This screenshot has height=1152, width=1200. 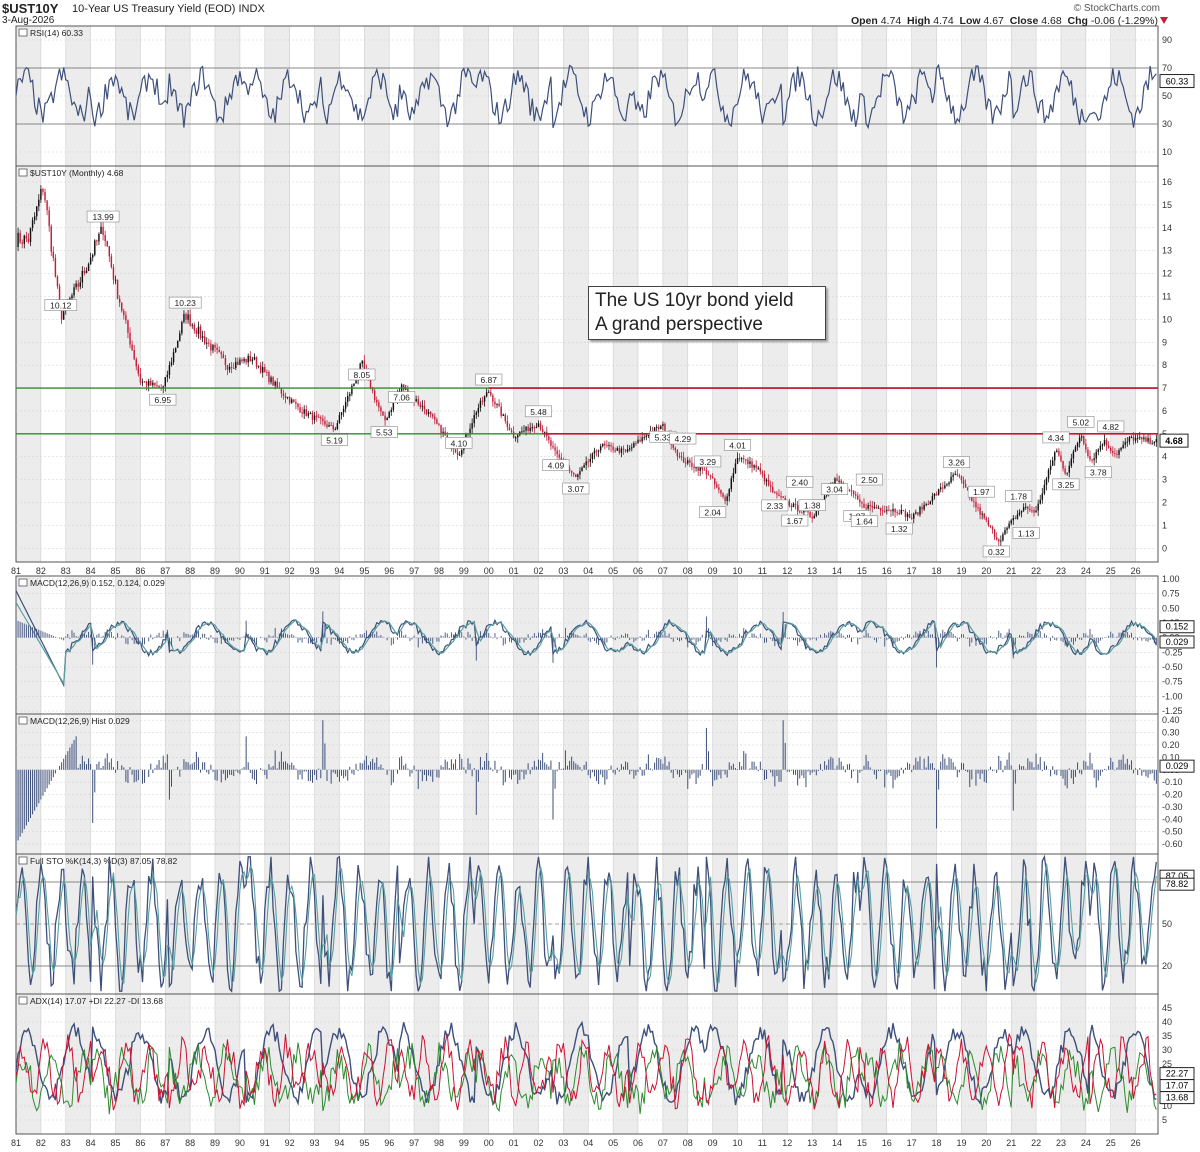 What do you see at coordinates (1011, 571) in the screenshot?
I see `x-tick-label: 21` at bounding box center [1011, 571].